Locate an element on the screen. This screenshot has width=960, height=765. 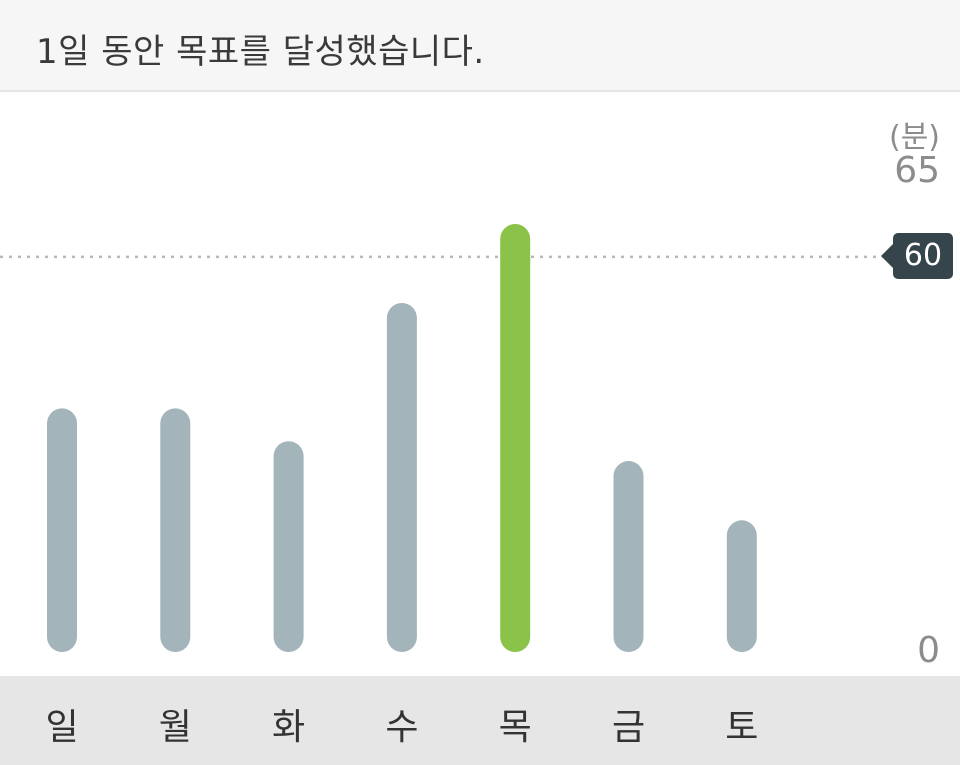
day-label-2: 화 is located at coordinates (289, 727).